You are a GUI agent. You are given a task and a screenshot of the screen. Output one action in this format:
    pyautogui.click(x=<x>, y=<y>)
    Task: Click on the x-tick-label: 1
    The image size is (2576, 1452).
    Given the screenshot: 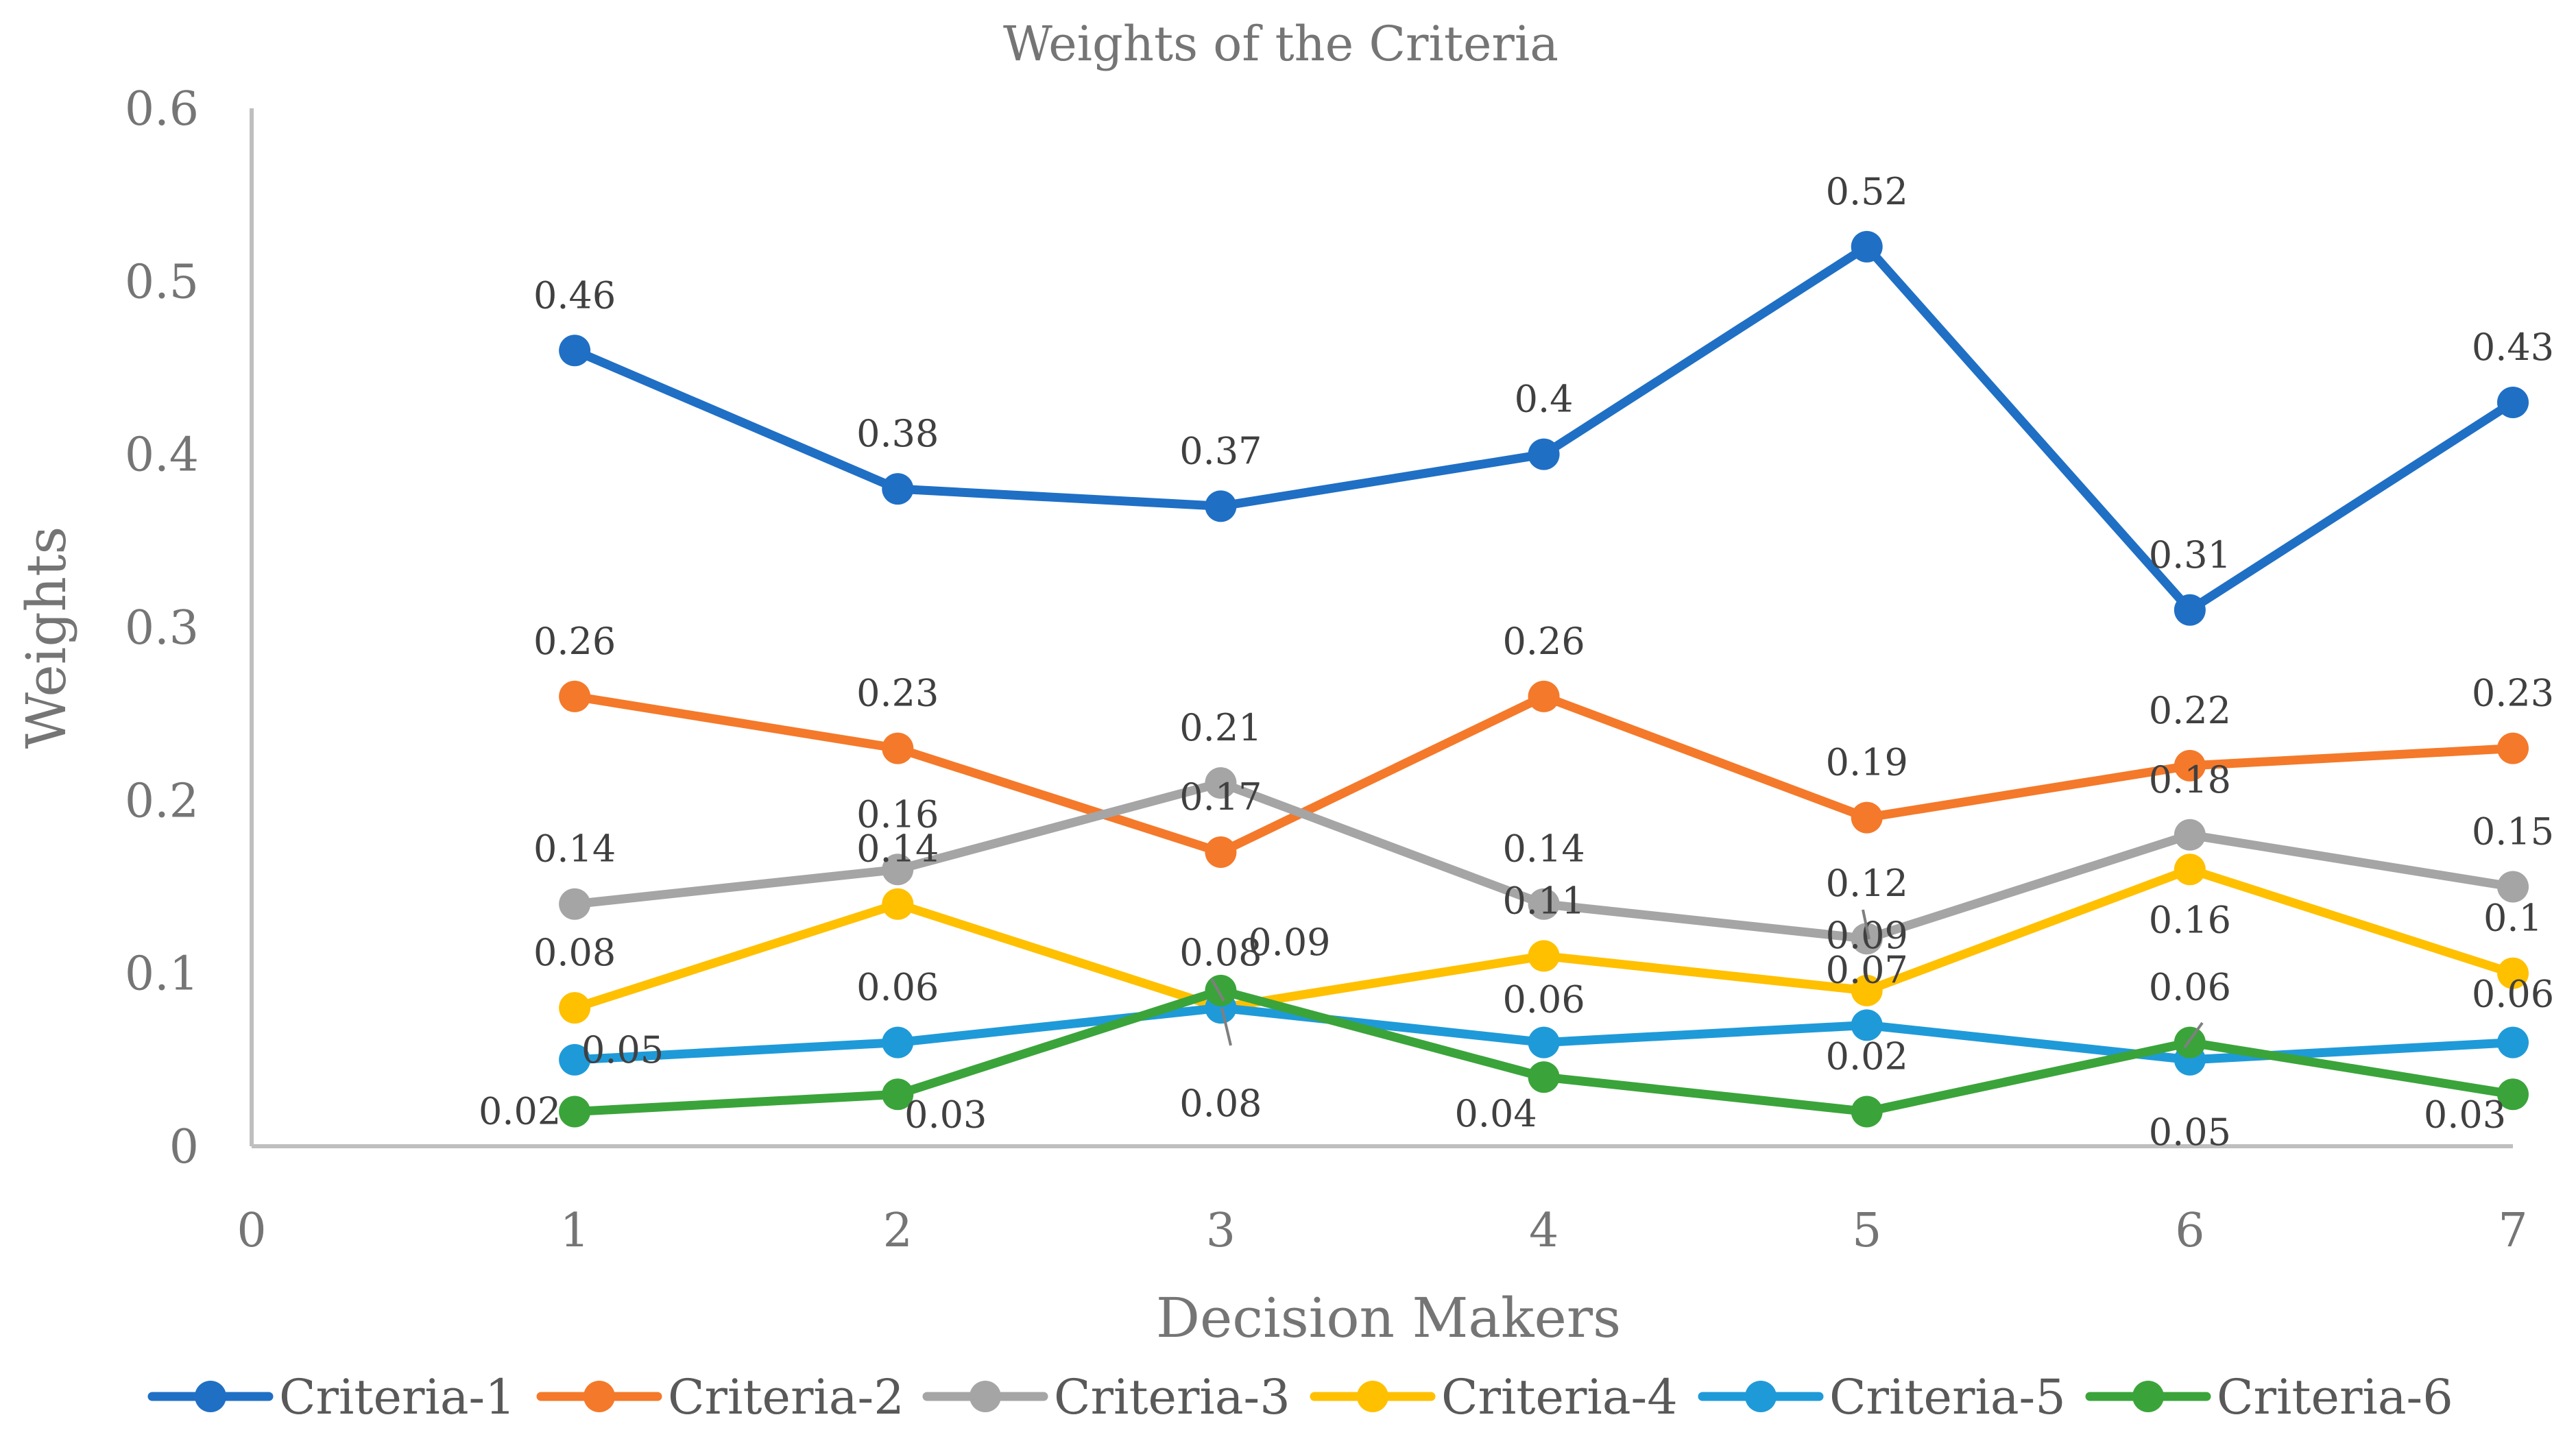 What is the action you would take?
    pyautogui.click(x=575, y=1231)
    